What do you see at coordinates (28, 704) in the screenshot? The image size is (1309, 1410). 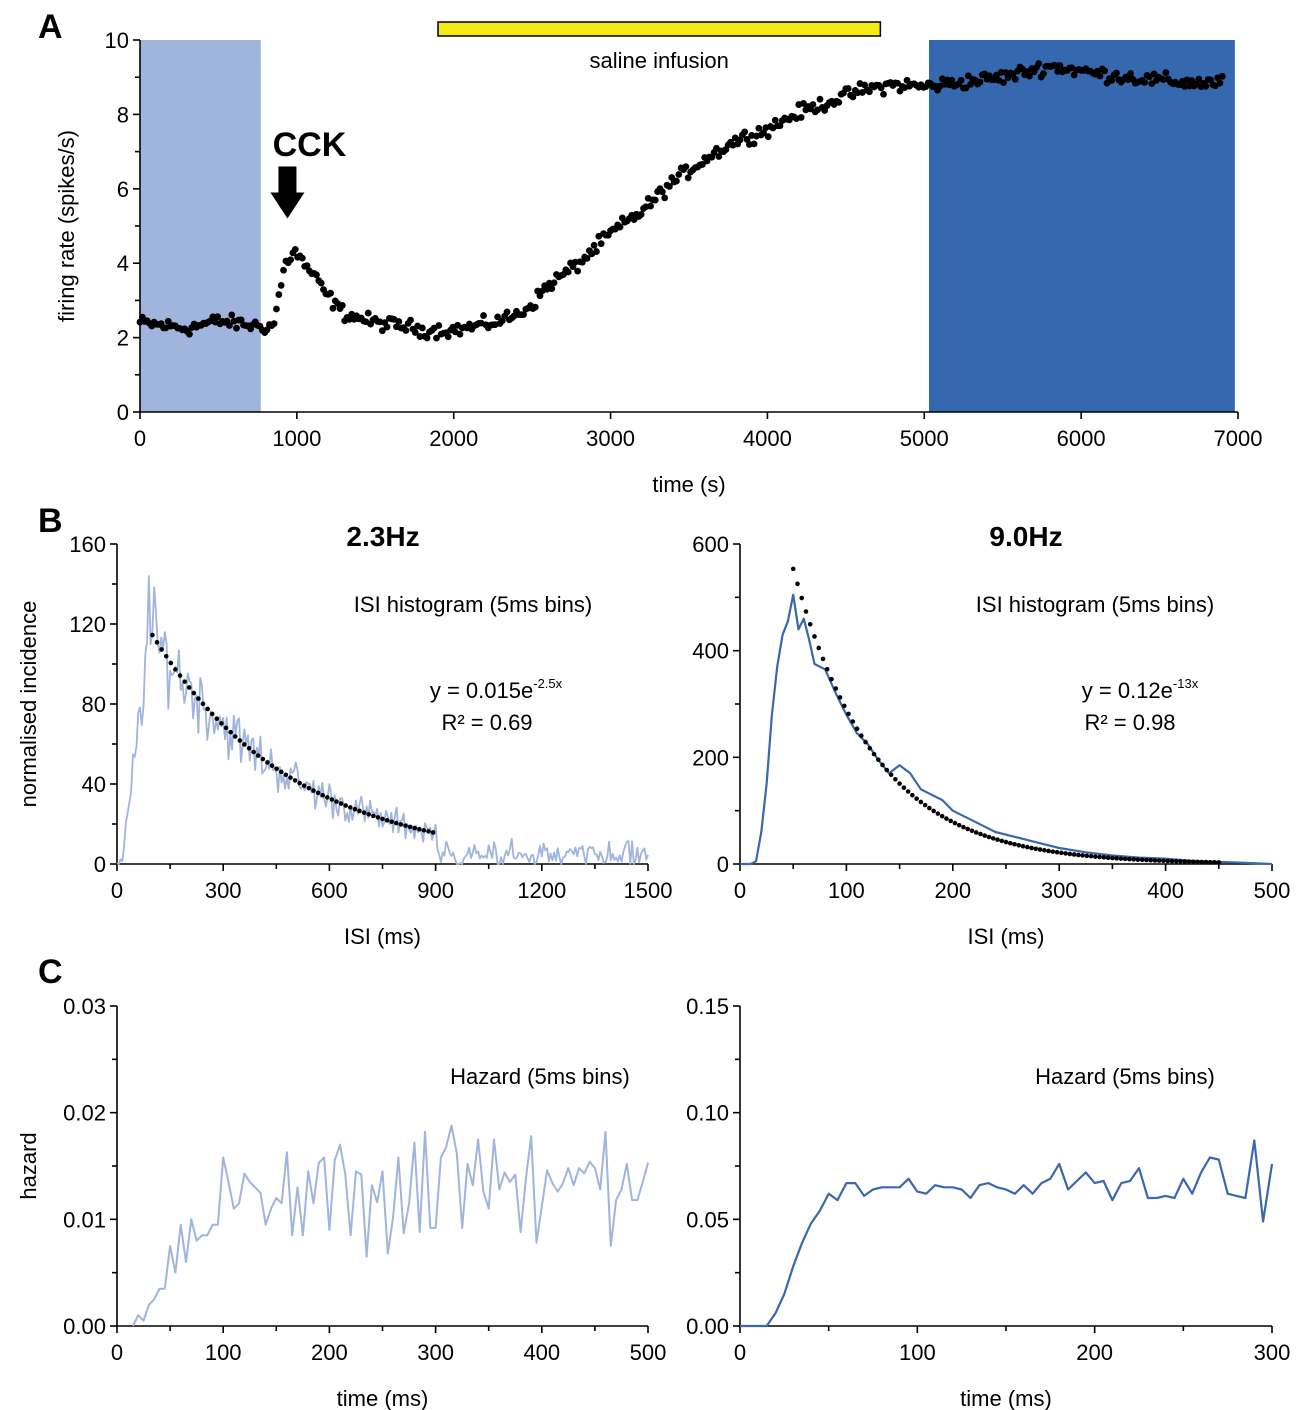 I see `y-axis-label: normalised incidence` at bounding box center [28, 704].